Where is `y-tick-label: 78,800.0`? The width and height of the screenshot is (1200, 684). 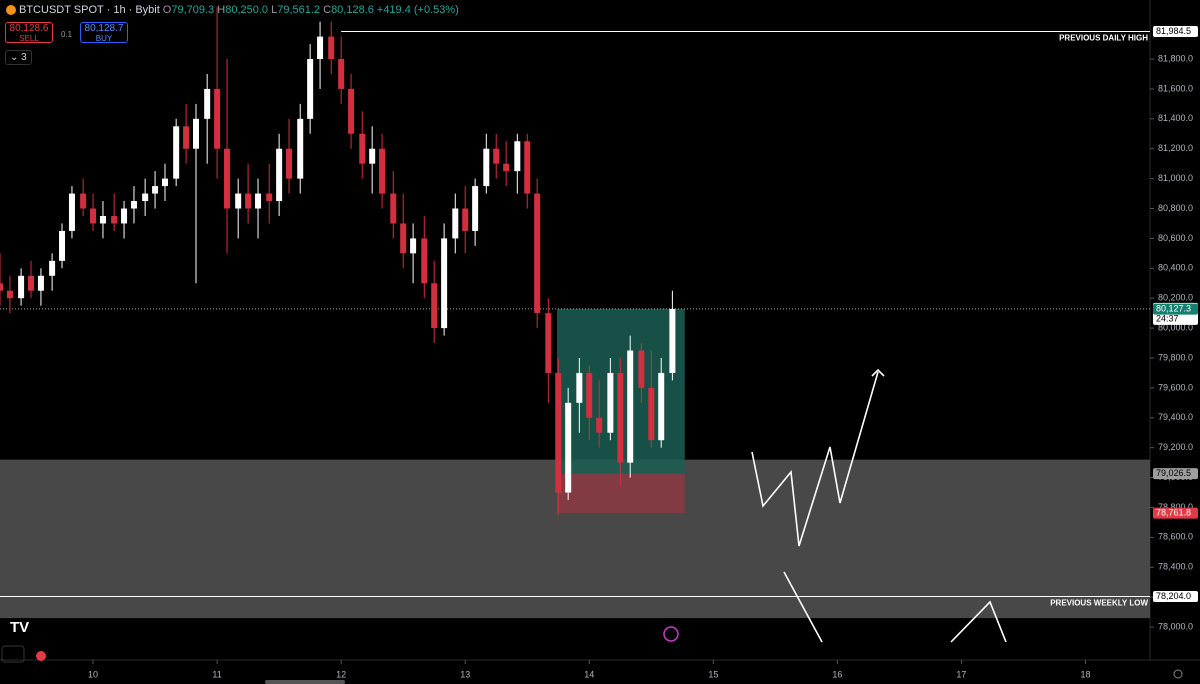
y-tick-label: 78,800.0 is located at coordinates (1175, 507).